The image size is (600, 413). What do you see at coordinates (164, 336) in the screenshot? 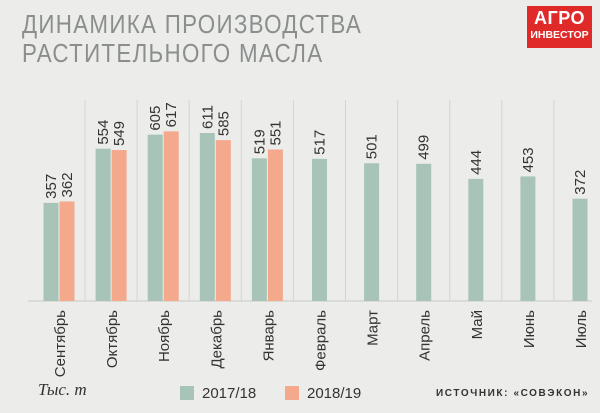
I see `x-tick-label: Ноябрь` at bounding box center [164, 336].